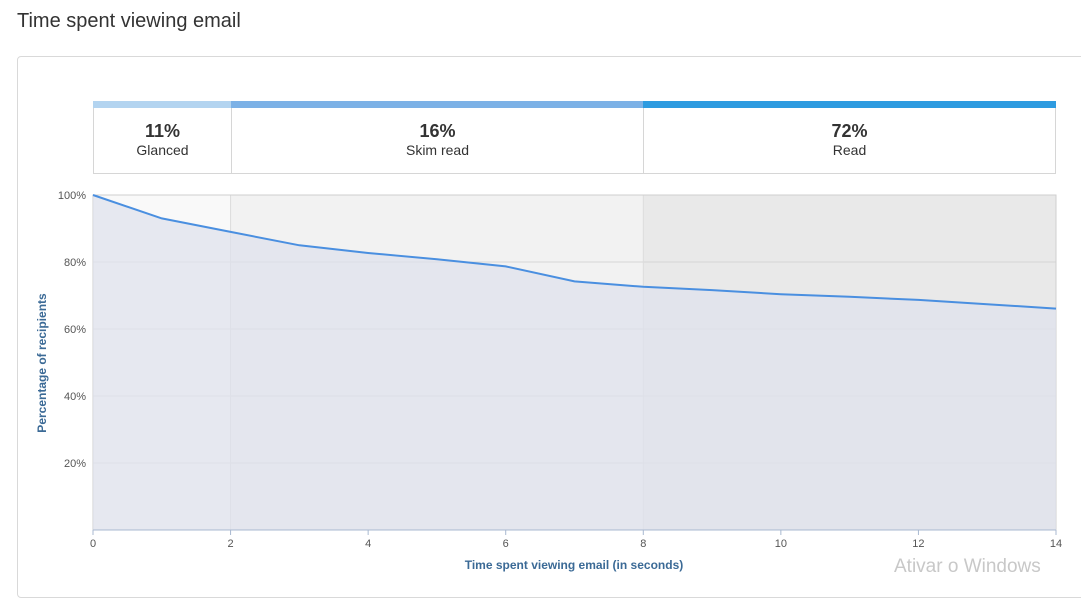 The height and width of the screenshot is (598, 1081). What do you see at coordinates (42, 363) in the screenshot?
I see `y-axis-title: Percentage of recipients` at bounding box center [42, 363].